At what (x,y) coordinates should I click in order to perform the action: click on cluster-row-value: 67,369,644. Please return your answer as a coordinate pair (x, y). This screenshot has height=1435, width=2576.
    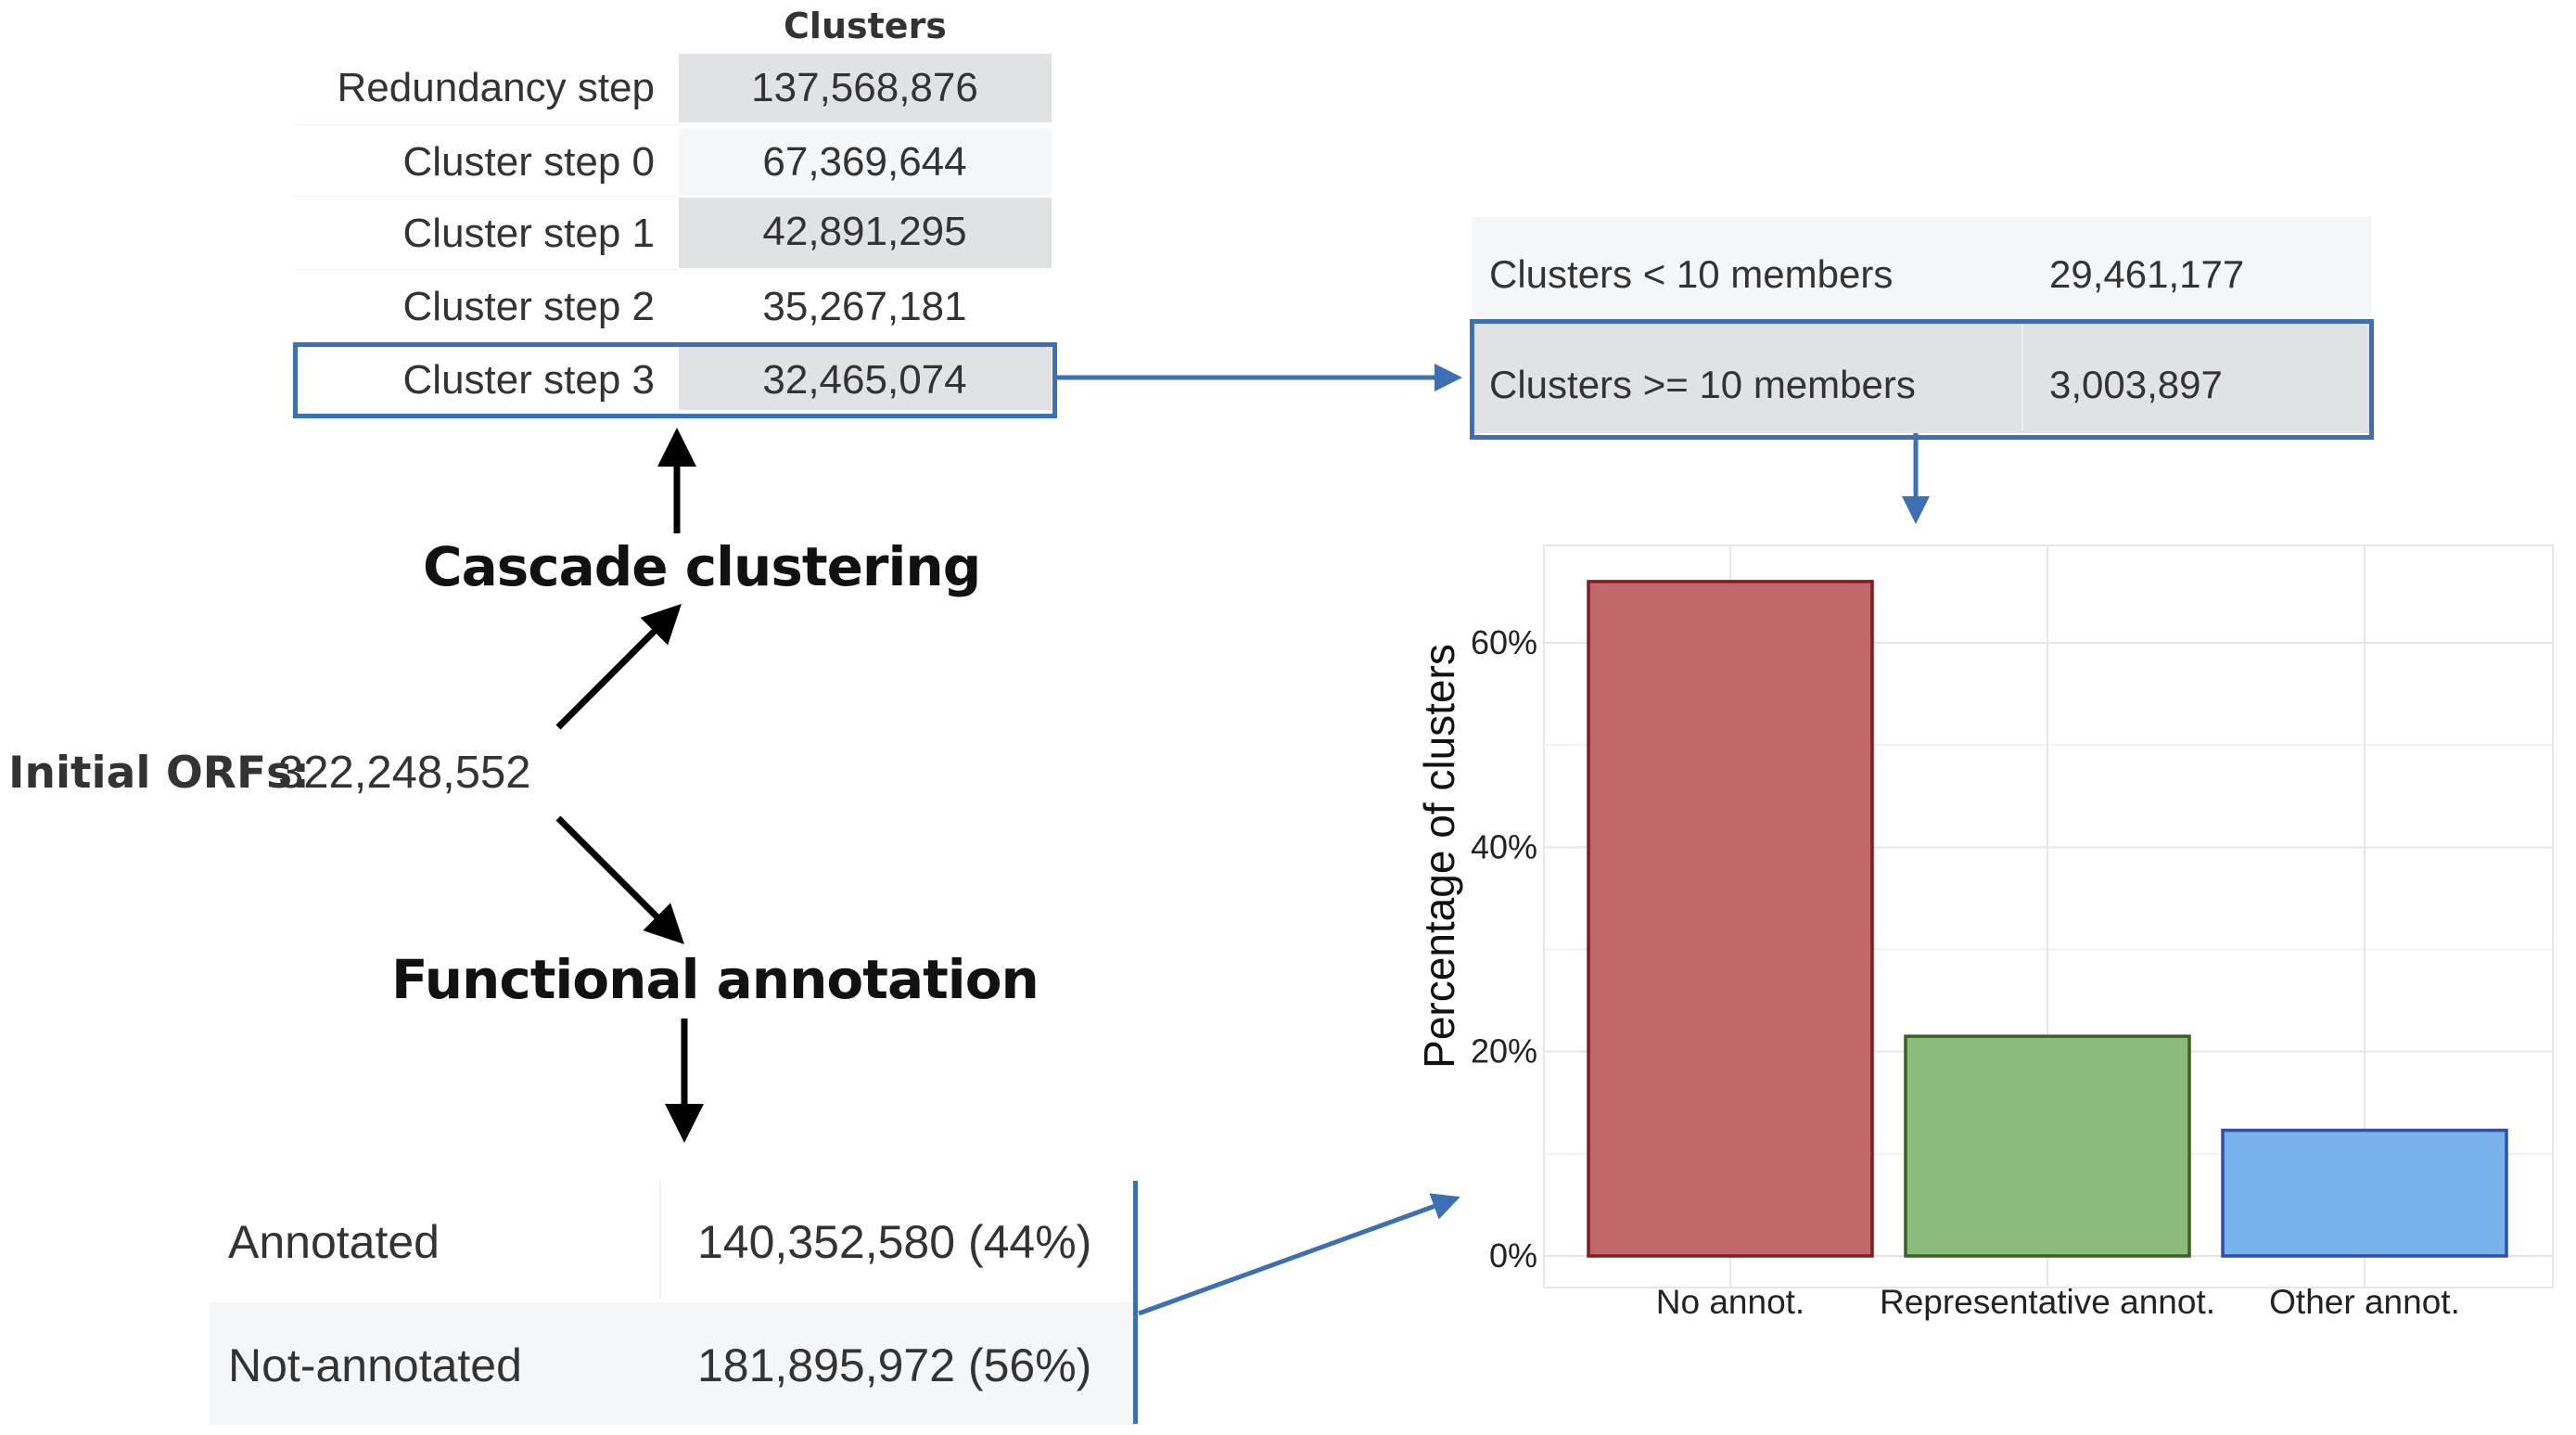
    Looking at the image, I should click on (864, 162).